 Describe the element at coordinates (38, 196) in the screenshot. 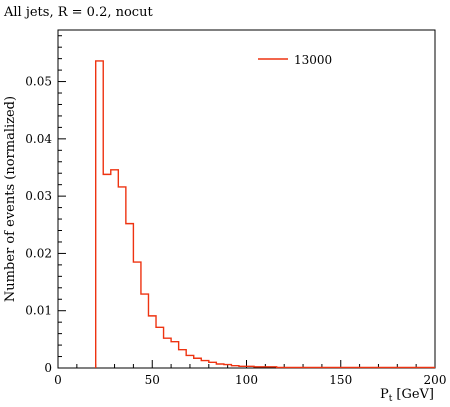

I see `y-tick-label: 0.03` at that location.